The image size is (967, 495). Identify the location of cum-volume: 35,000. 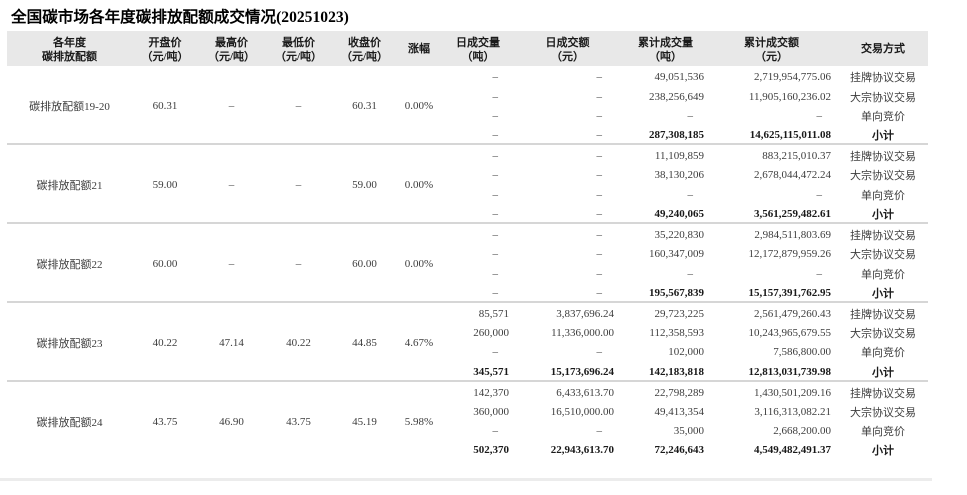
(688, 431).